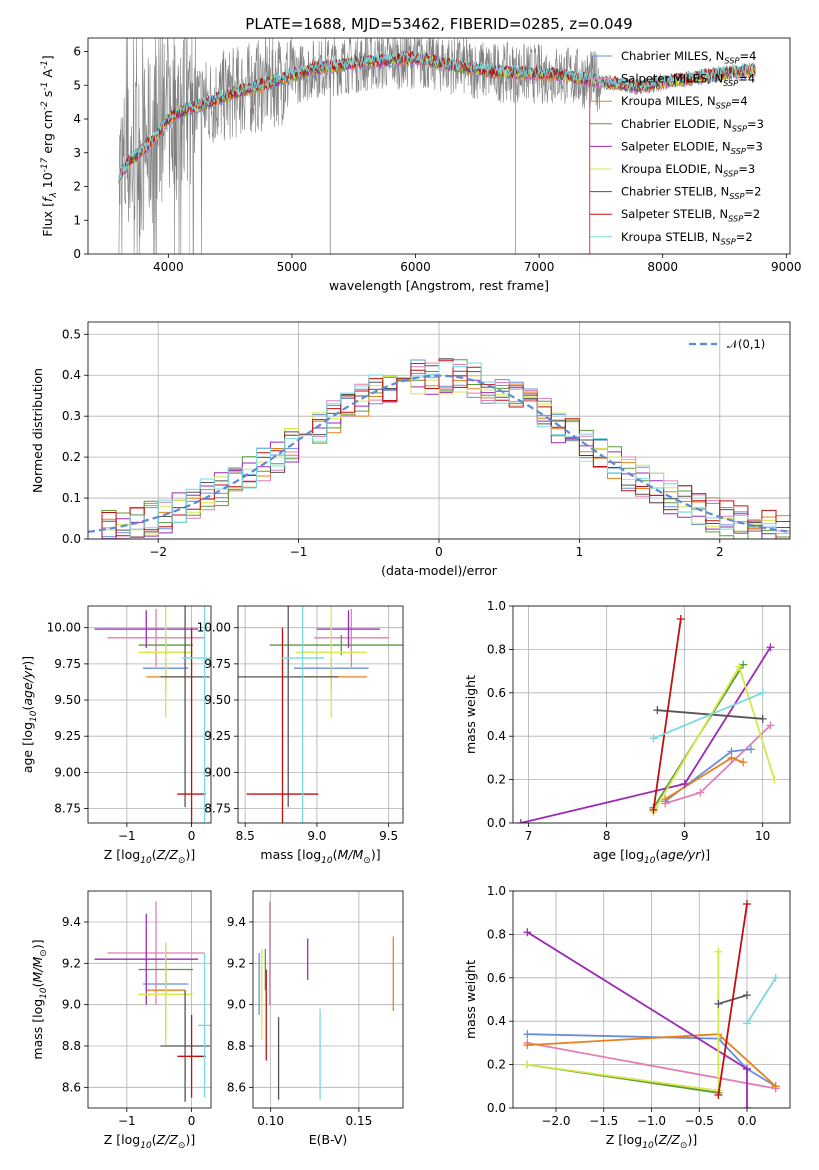 This screenshot has height=1170, width=819. What do you see at coordinates (245, 836) in the screenshot?
I see `x-tick-label: 8.5` at bounding box center [245, 836].